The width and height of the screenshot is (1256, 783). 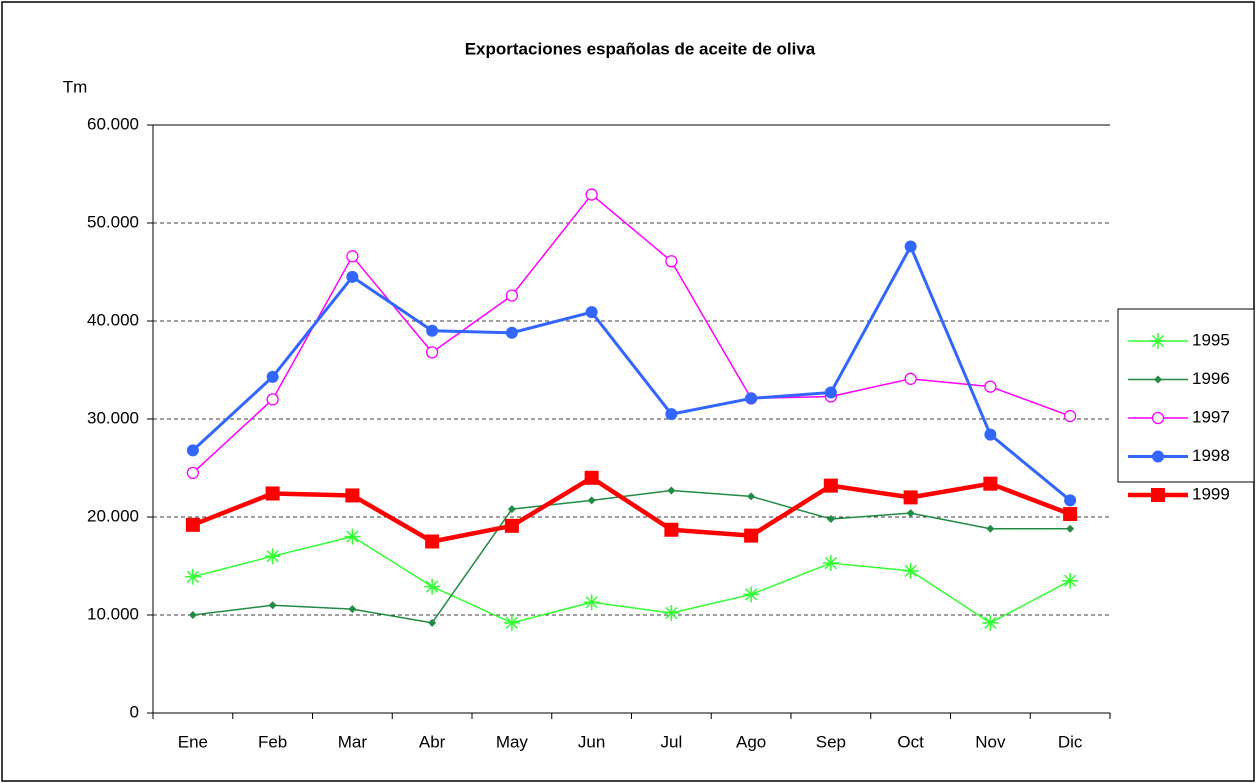 I want to click on x-tick-label: Nov, so click(x=990, y=741).